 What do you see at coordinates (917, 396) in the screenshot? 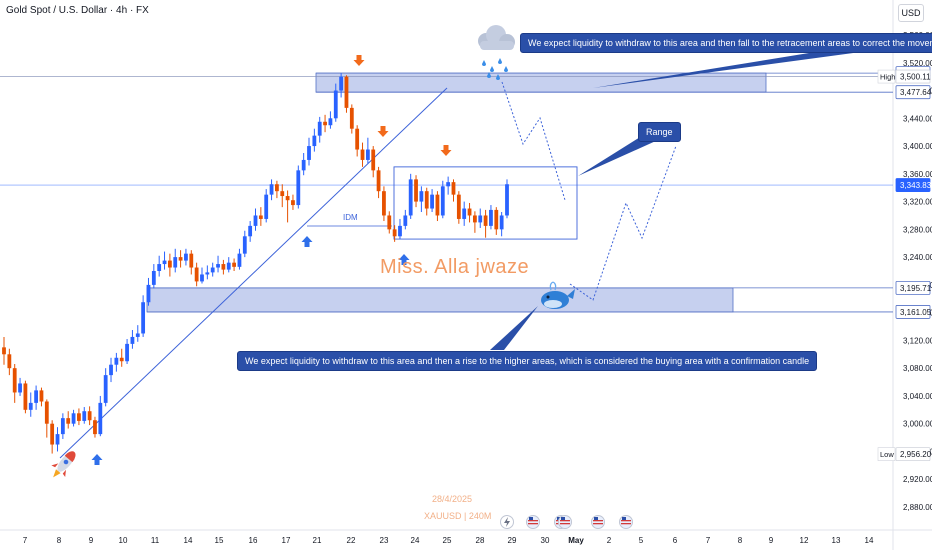
I see `y-tick-label: 3,040.00` at bounding box center [917, 396].